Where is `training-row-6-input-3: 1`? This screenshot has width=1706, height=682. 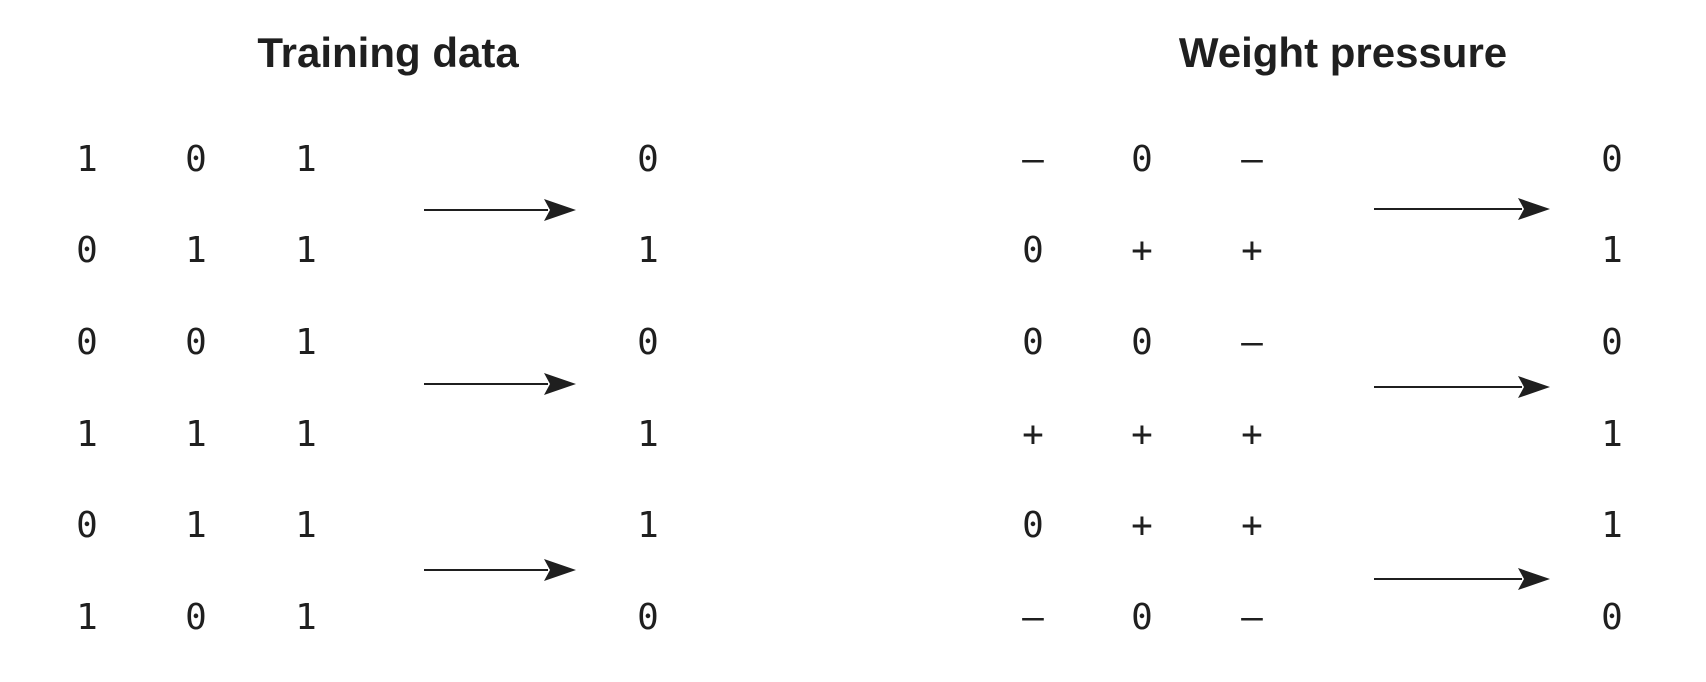 training-row-6-input-3: 1 is located at coordinates (306, 617).